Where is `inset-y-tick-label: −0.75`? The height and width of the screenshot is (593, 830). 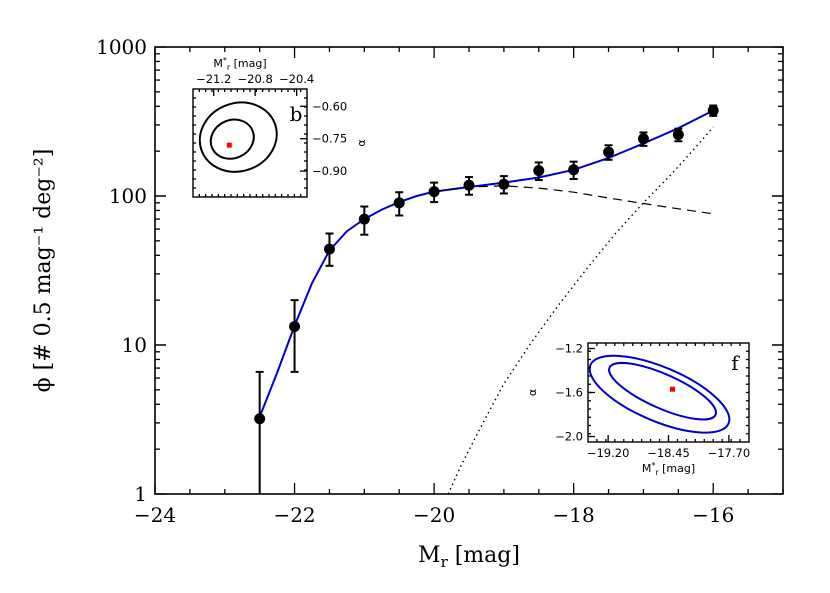 inset-y-tick-label: −0.75 is located at coordinates (329, 139).